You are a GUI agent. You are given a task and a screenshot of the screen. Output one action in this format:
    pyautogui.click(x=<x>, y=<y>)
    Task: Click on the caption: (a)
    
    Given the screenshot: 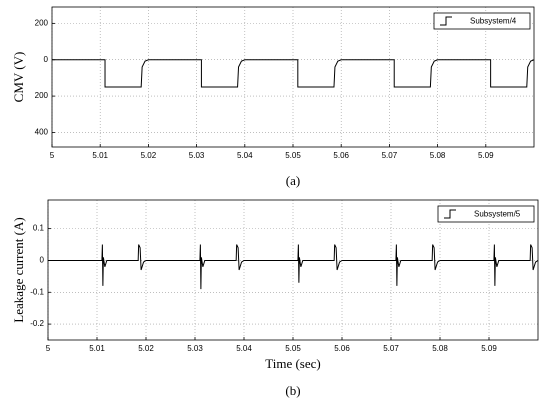 What is the action you would take?
    pyautogui.click(x=293, y=180)
    